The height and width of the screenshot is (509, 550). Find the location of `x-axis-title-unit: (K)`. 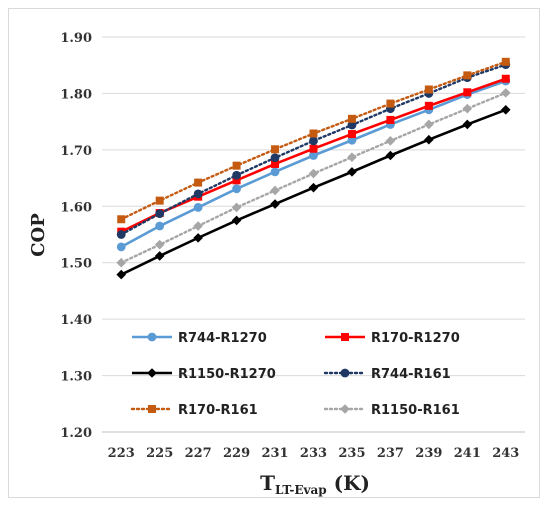

x-axis-title-unit: (K) is located at coordinates (348, 483).